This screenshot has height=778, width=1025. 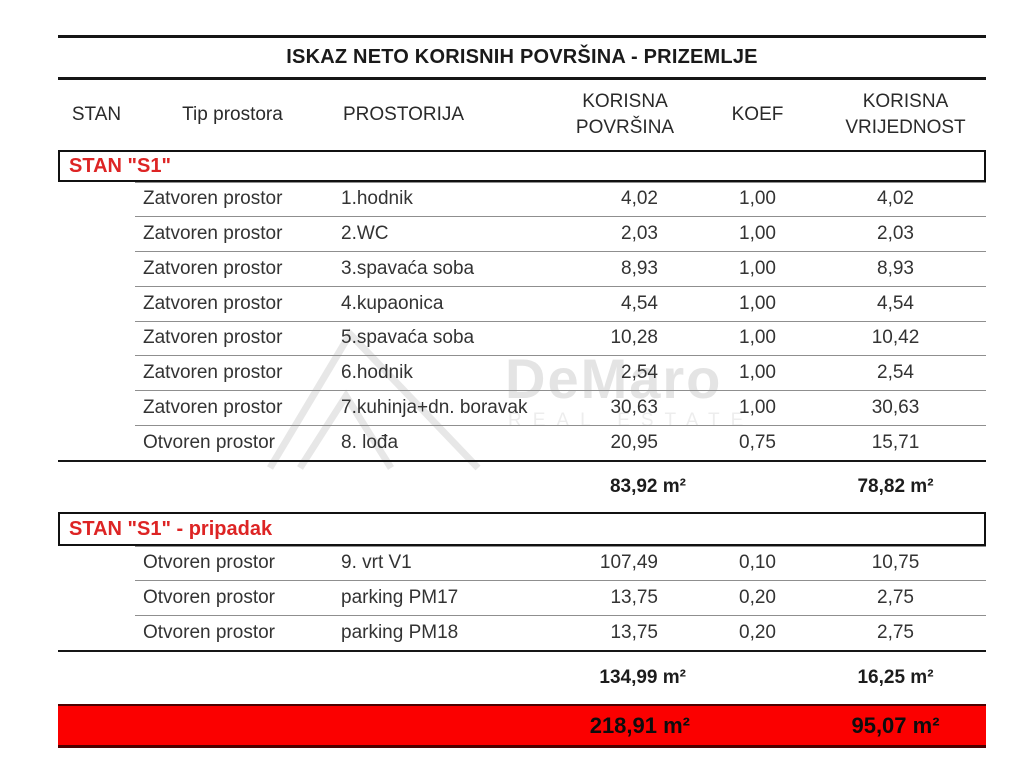 What do you see at coordinates (400, 598) in the screenshot?
I see `cell-prostorija: parking PM17` at bounding box center [400, 598].